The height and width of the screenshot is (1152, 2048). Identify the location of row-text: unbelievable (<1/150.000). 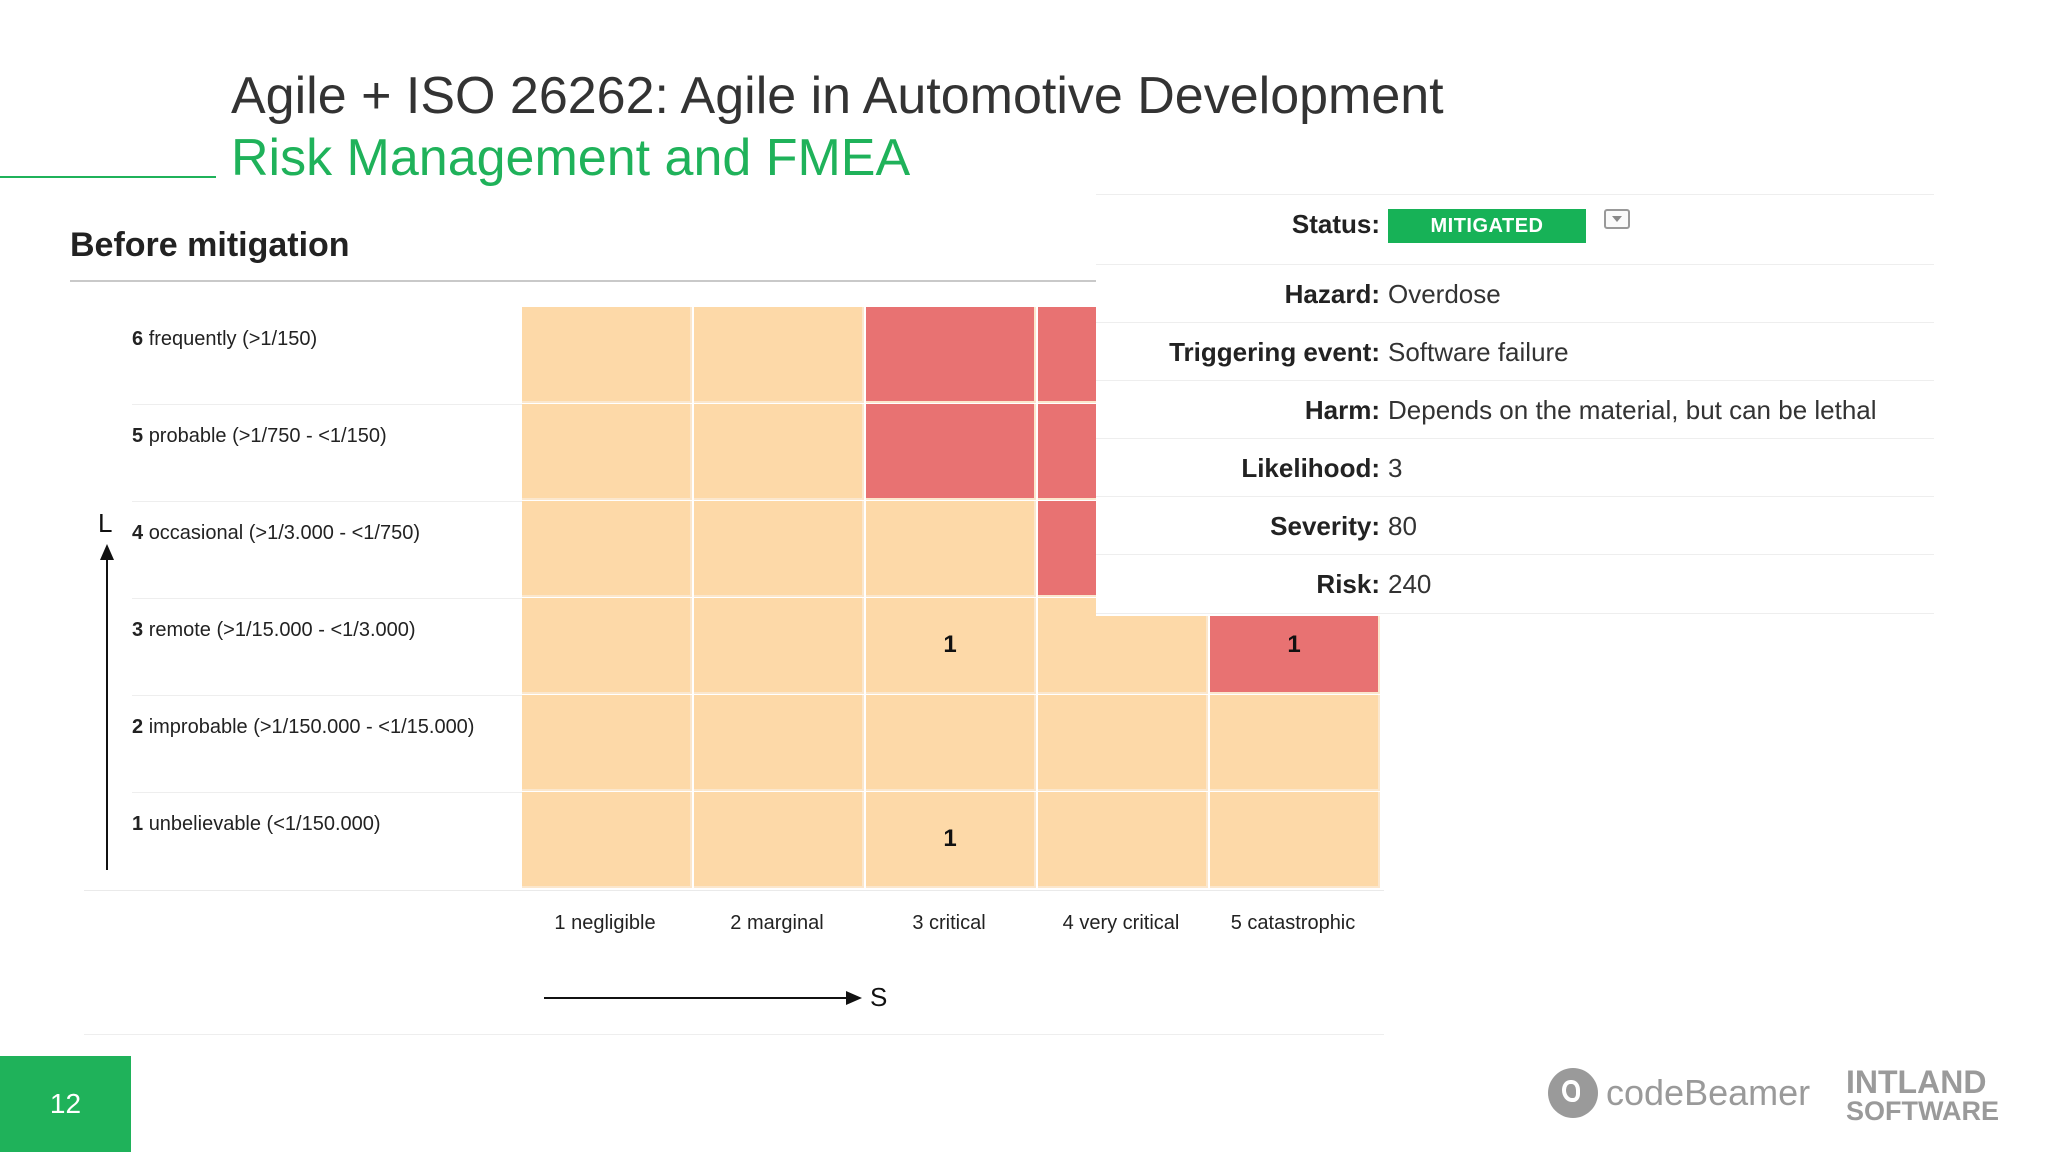
(264, 824).